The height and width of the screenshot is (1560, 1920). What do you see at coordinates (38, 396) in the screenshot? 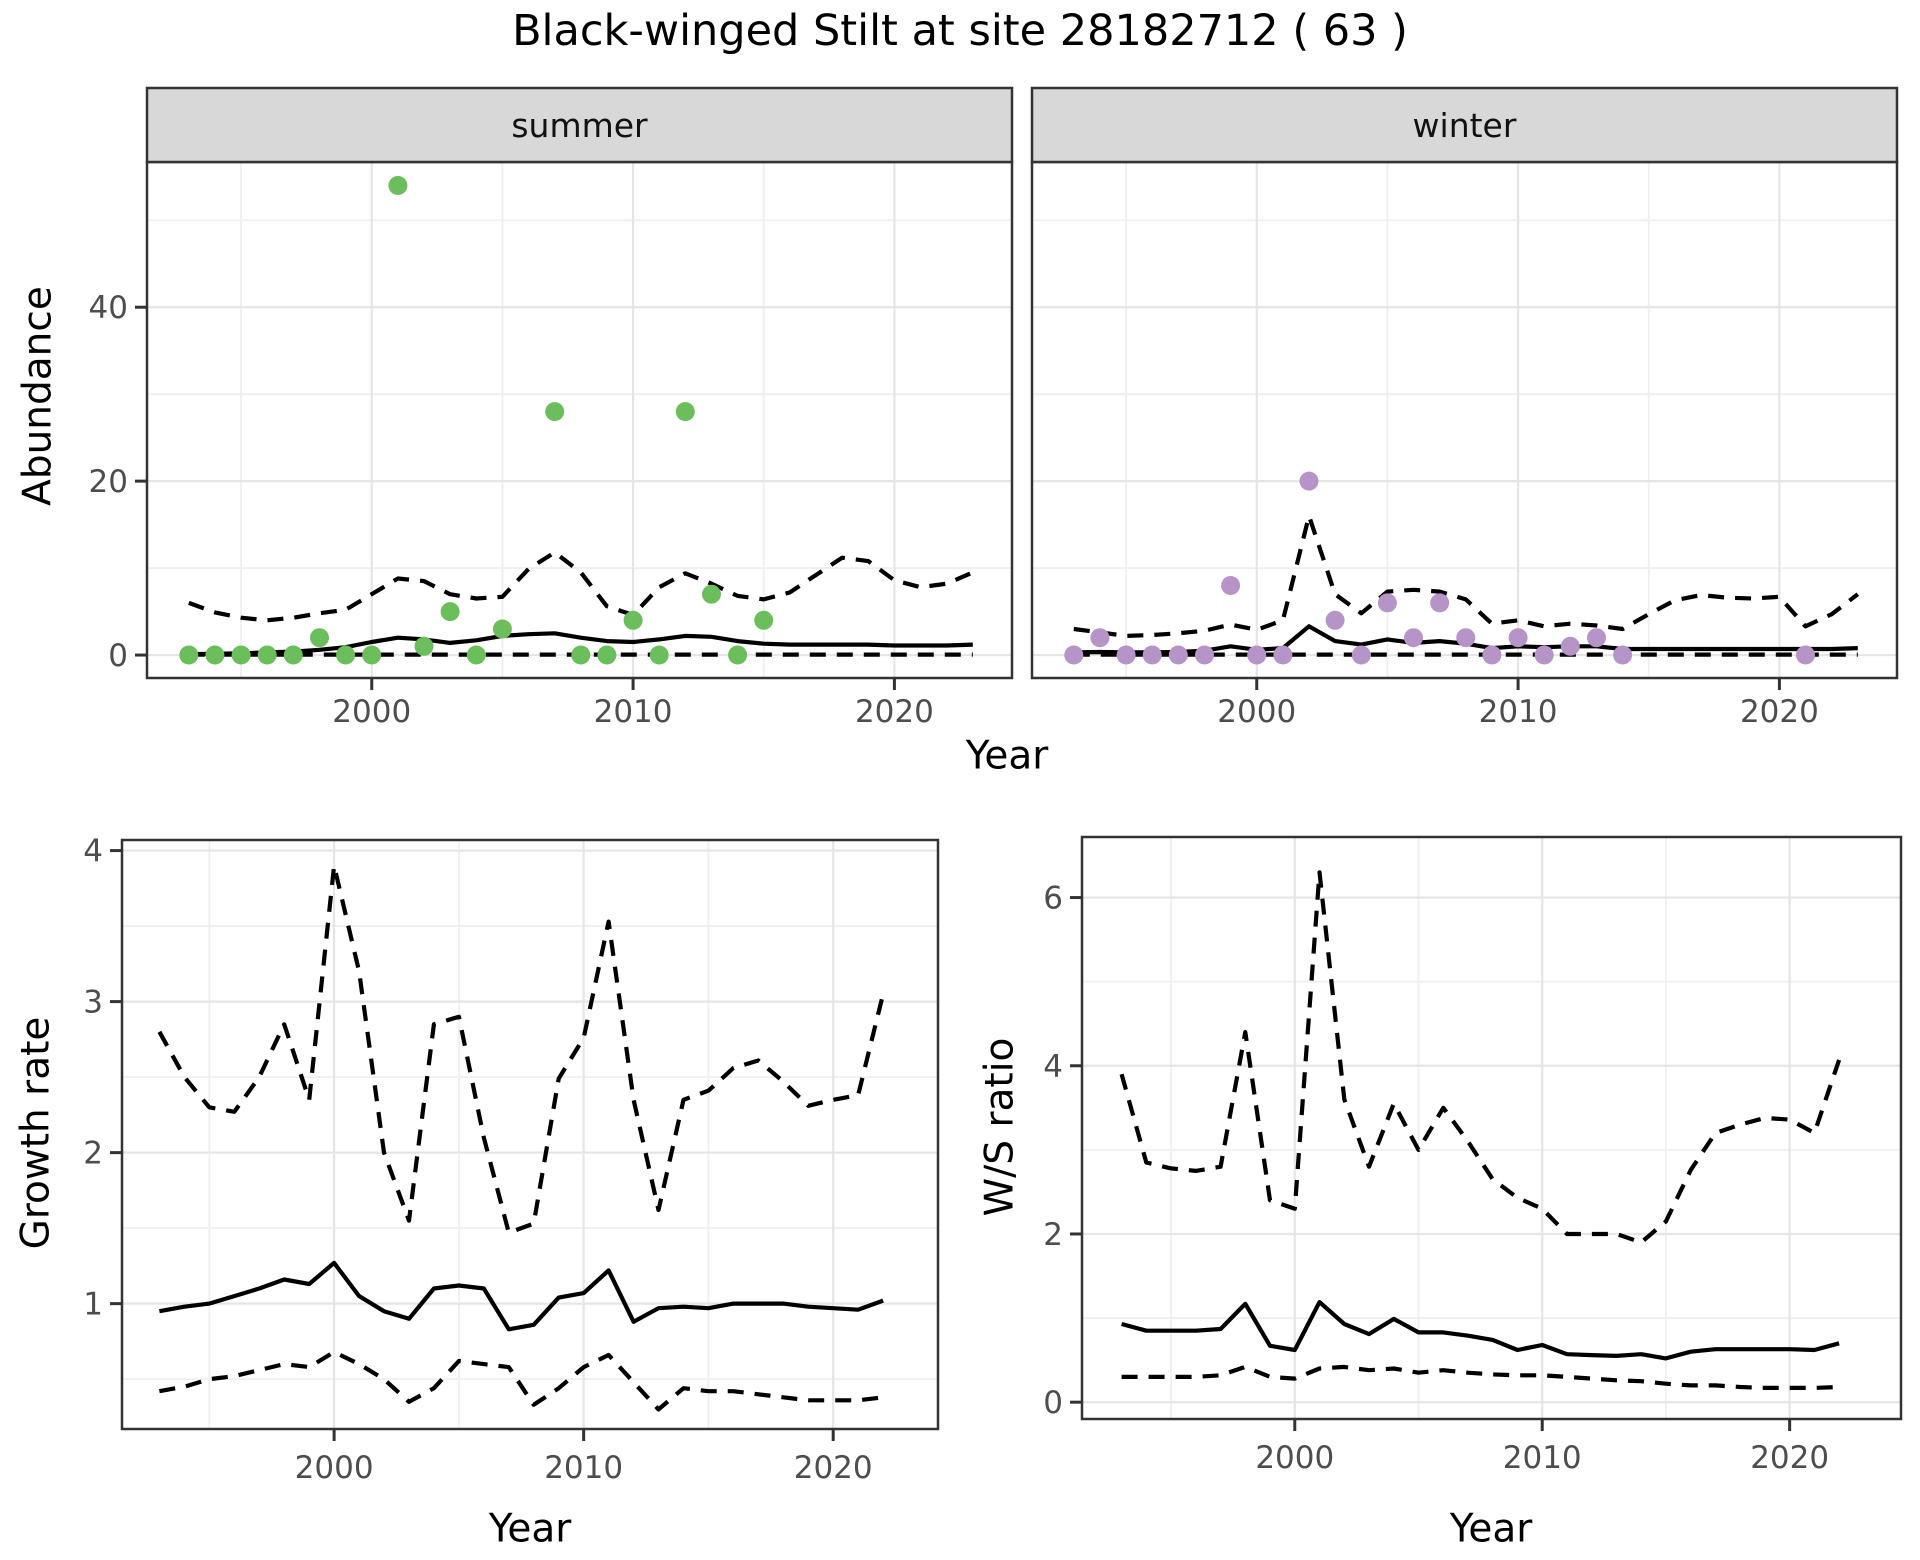
I see `y-axis-label-abundance: Abundance` at bounding box center [38, 396].